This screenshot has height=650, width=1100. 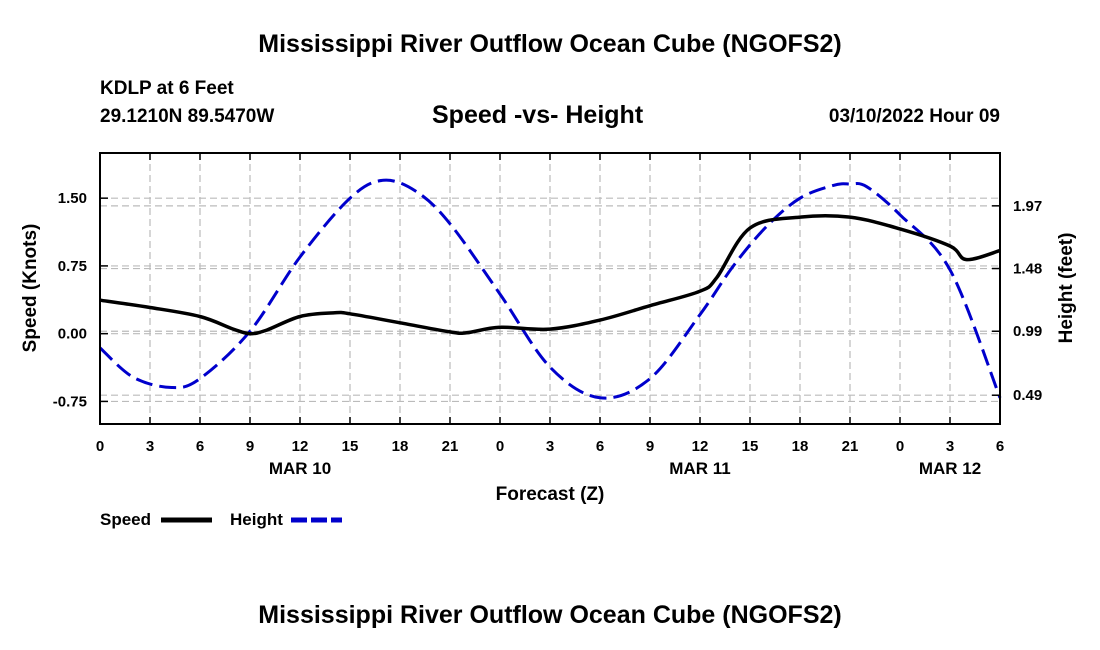 I want to click on x-axis-label: Forecast (Z), so click(x=550, y=494).